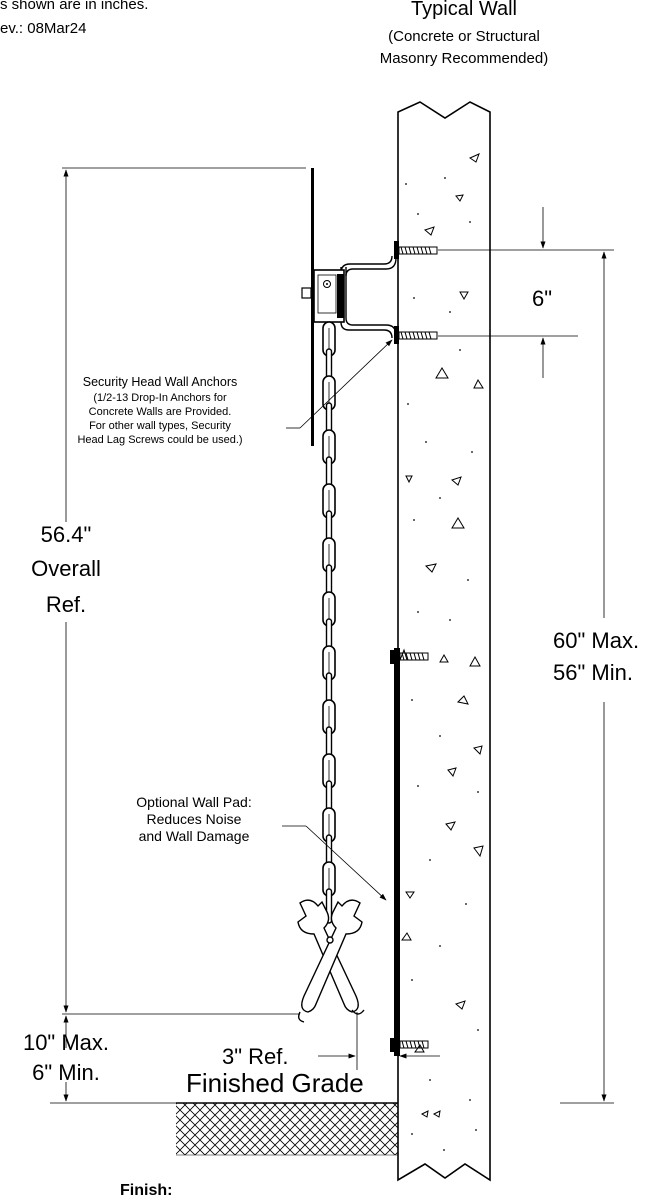  I want to click on anchors-callout-line4: Head Lag Screws could be used.), so click(160, 440).